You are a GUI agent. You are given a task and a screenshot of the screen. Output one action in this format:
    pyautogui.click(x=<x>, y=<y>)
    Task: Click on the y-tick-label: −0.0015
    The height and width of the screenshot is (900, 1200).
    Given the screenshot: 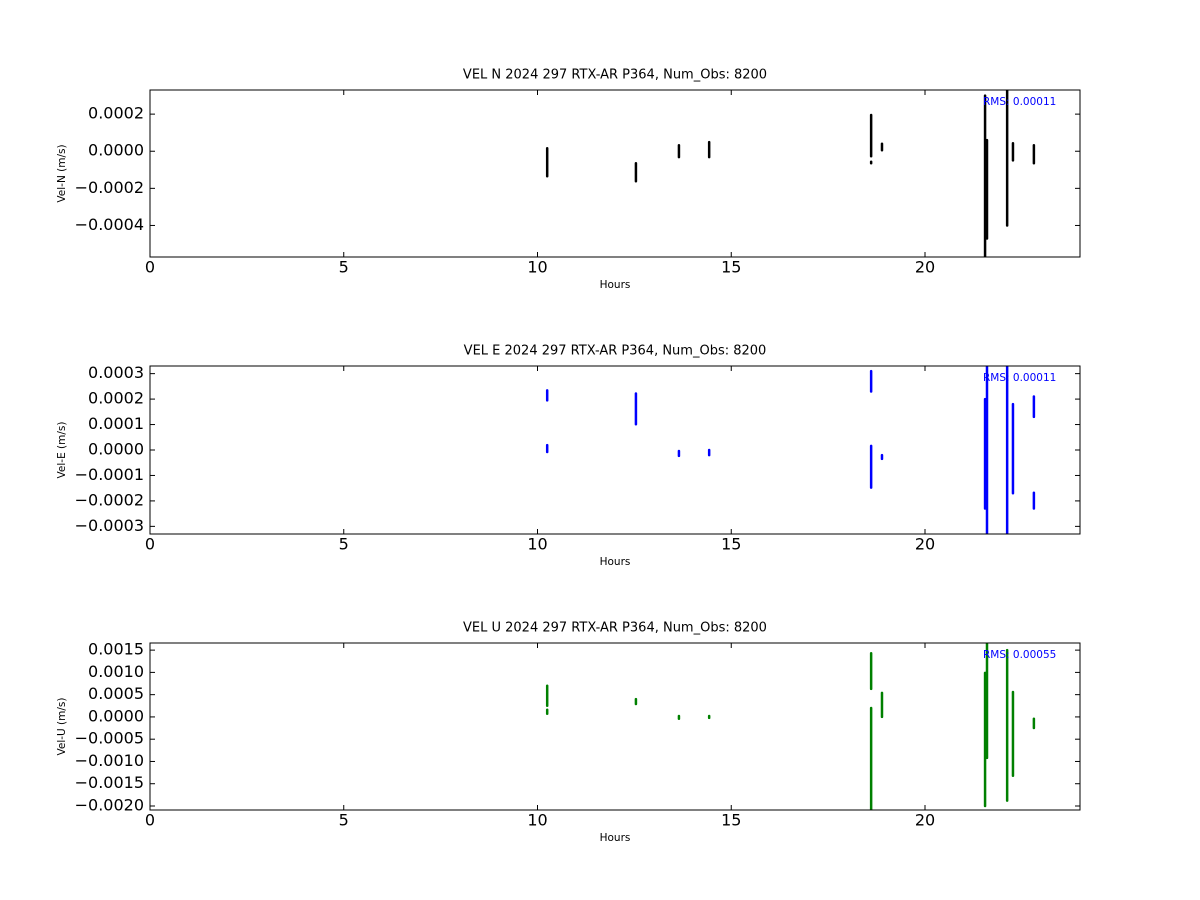 What is the action you would take?
    pyautogui.click(x=109, y=782)
    